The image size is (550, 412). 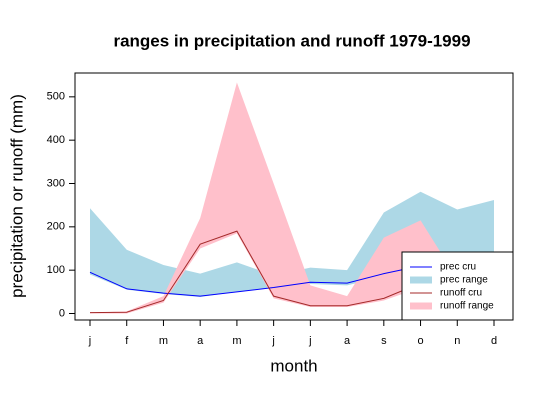 I want to click on y-tick-label: 100, so click(x=56, y=270).